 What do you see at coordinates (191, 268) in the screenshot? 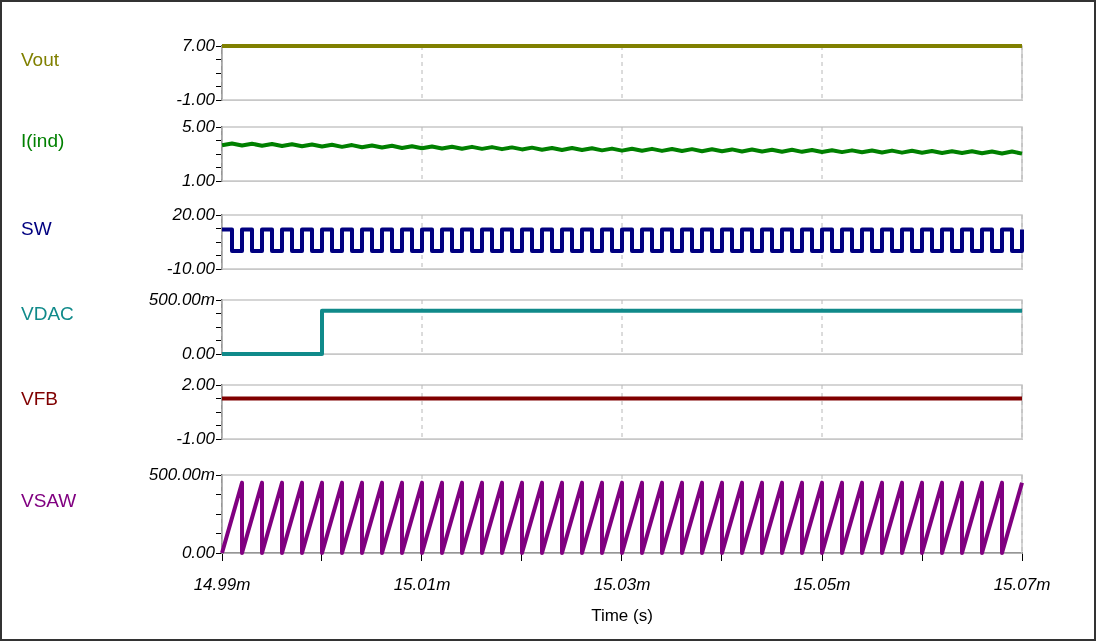
I see `y-tick-label: -10.00` at bounding box center [191, 268].